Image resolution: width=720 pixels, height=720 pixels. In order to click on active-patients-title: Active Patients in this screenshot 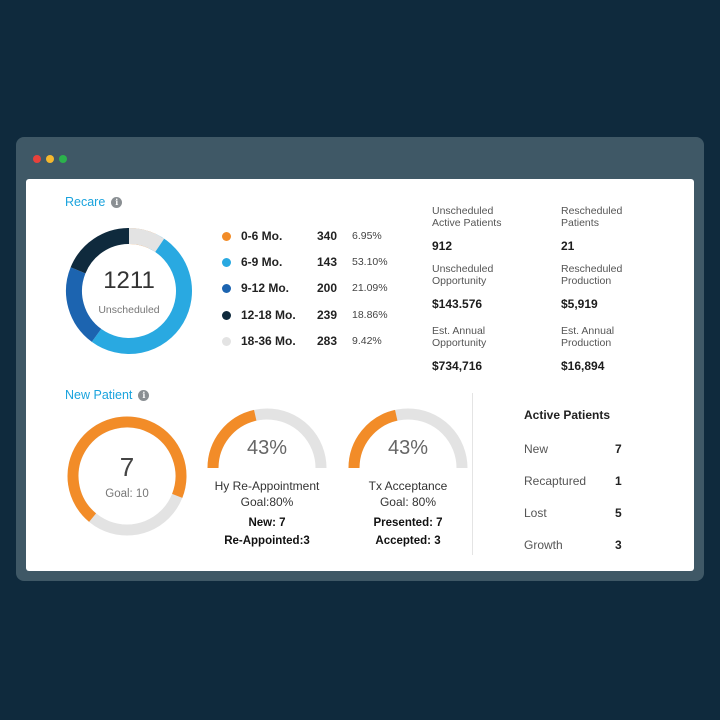, I will do `click(567, 415)`.